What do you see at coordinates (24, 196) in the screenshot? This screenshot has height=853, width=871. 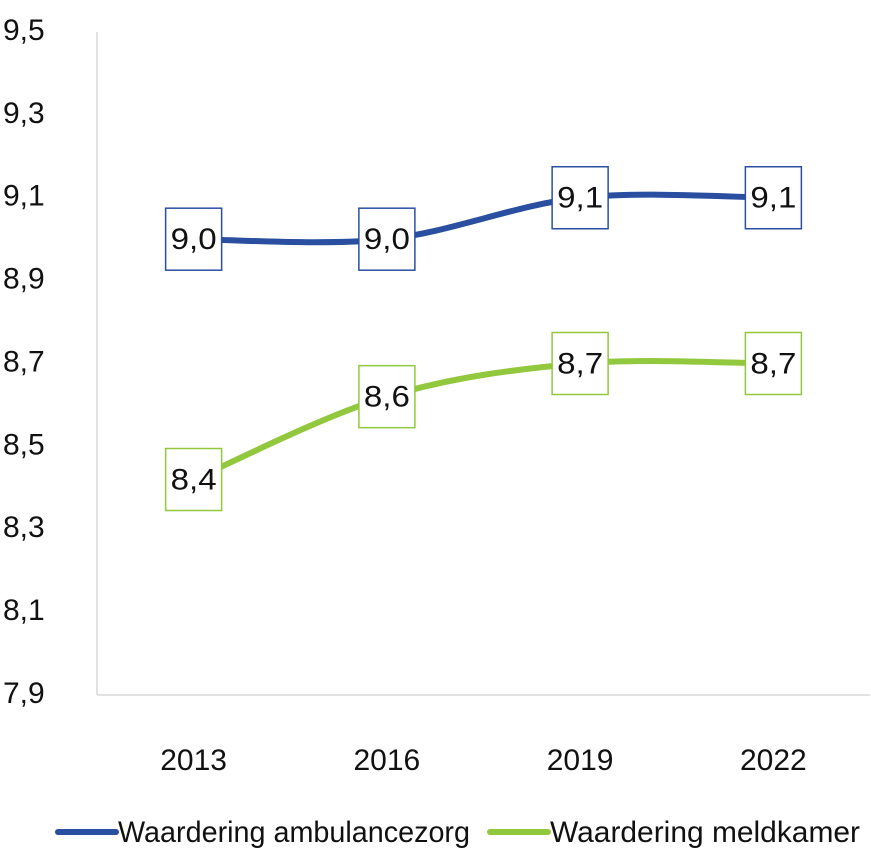 I see `y-tick-label: 9,1` at bounding box center [24, 196].